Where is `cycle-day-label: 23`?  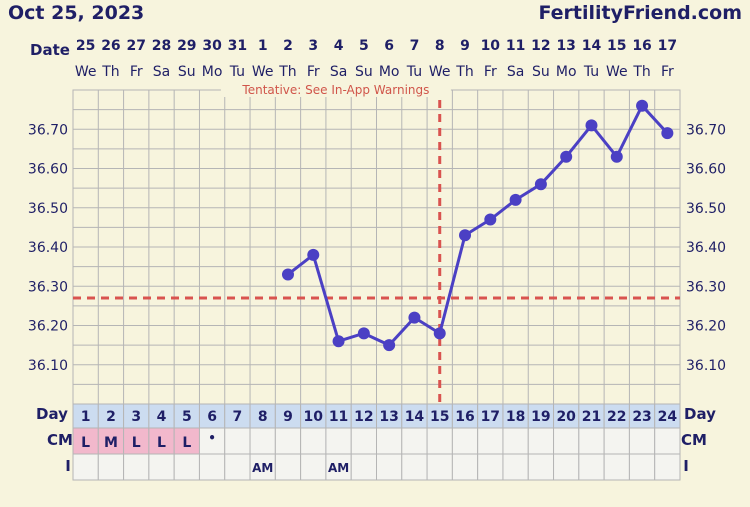
cycle-day-label: 23 is located at coordinates (641, 417).